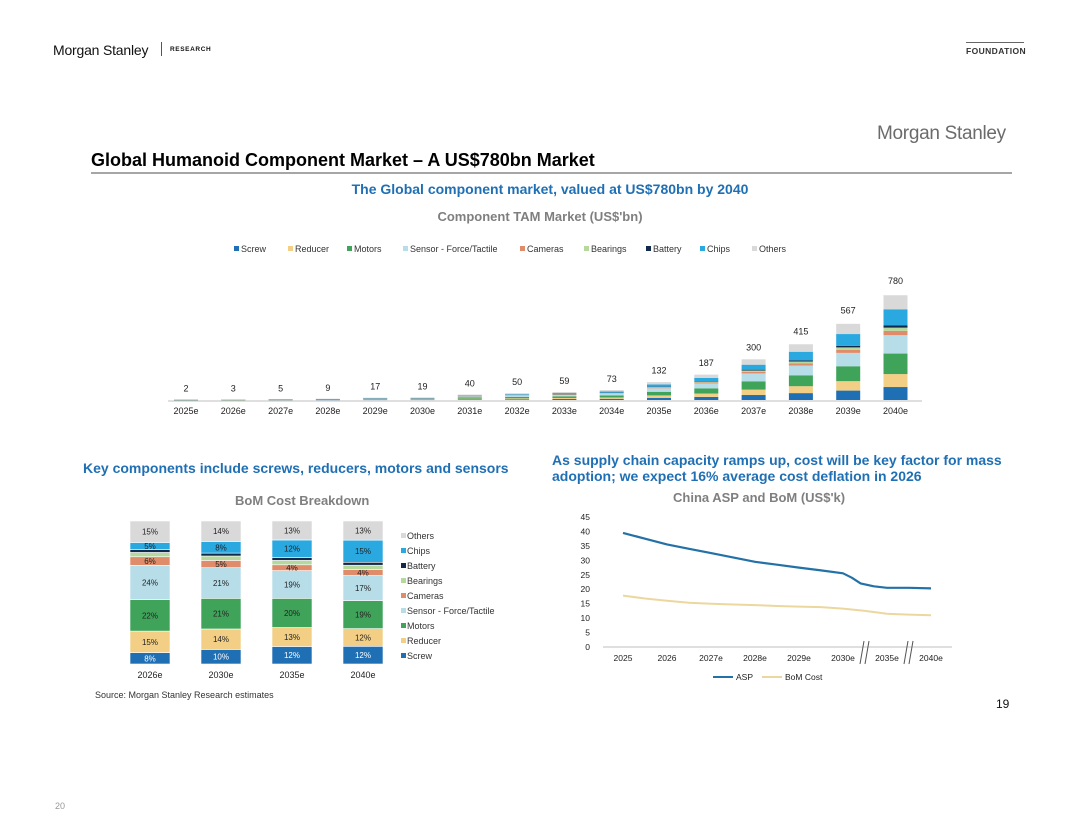  I want to click on asp-x-tick-2029e: 2029e, so click(799, 658).